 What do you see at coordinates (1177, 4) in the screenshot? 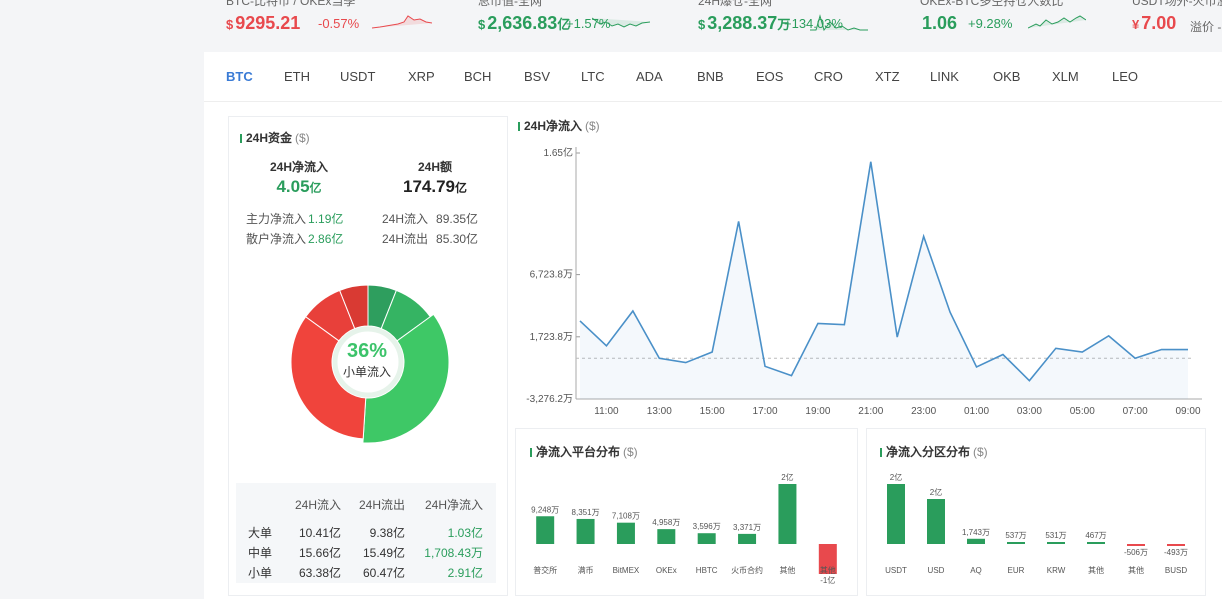
I see `ticker-title: USDT场外-火币溢价` at bounding box center [1177, 4].